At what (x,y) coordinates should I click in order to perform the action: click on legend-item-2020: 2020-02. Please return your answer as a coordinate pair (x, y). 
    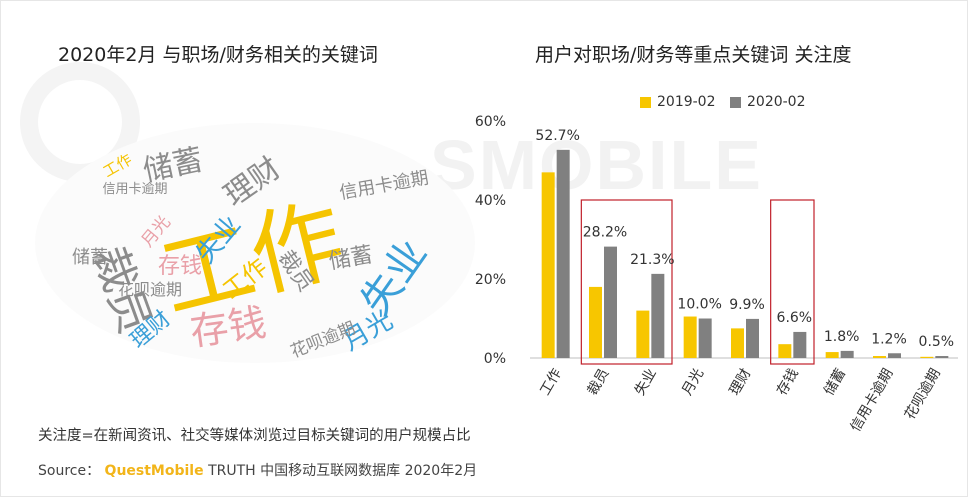
    Looking at the image, I should click on (768, 102).